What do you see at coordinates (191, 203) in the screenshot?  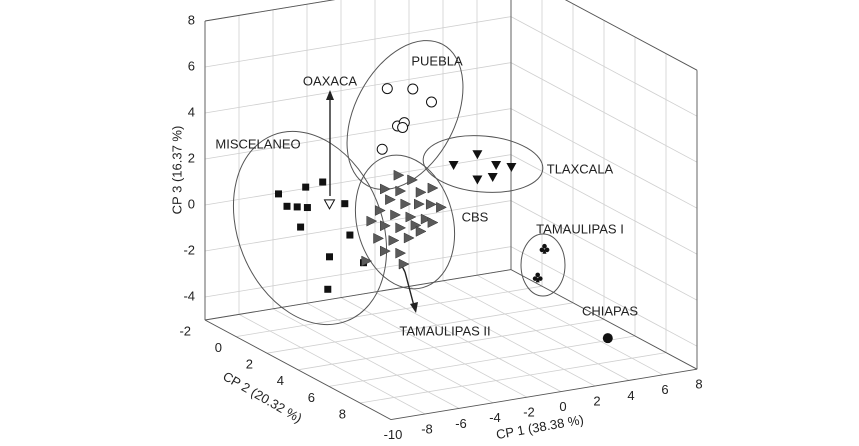 I see `z-tick-label: 0` at bounding box center [191, 203].